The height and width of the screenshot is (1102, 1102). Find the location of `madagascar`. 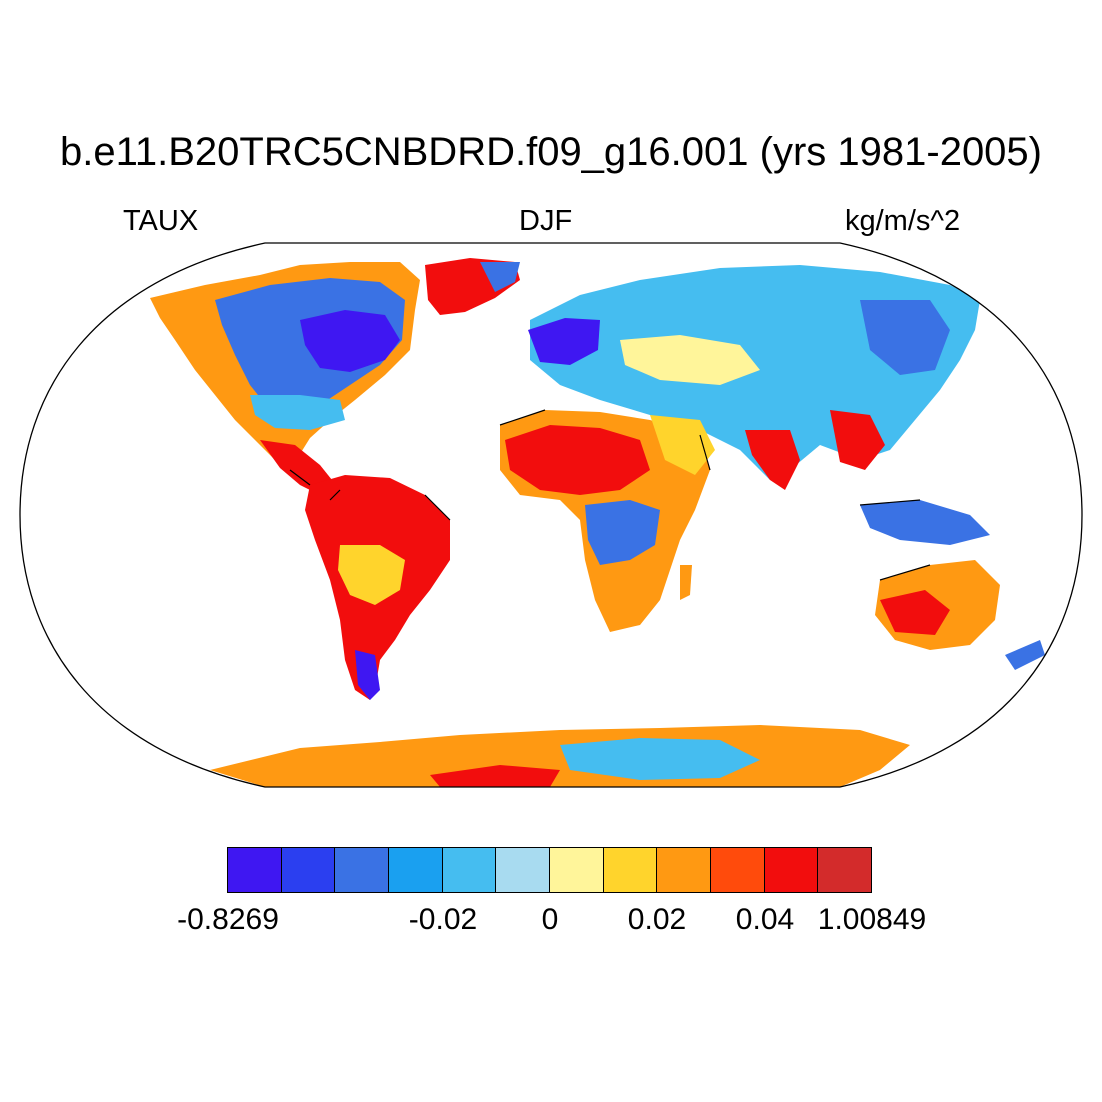

madagascar is located at coordinates (686, 582).